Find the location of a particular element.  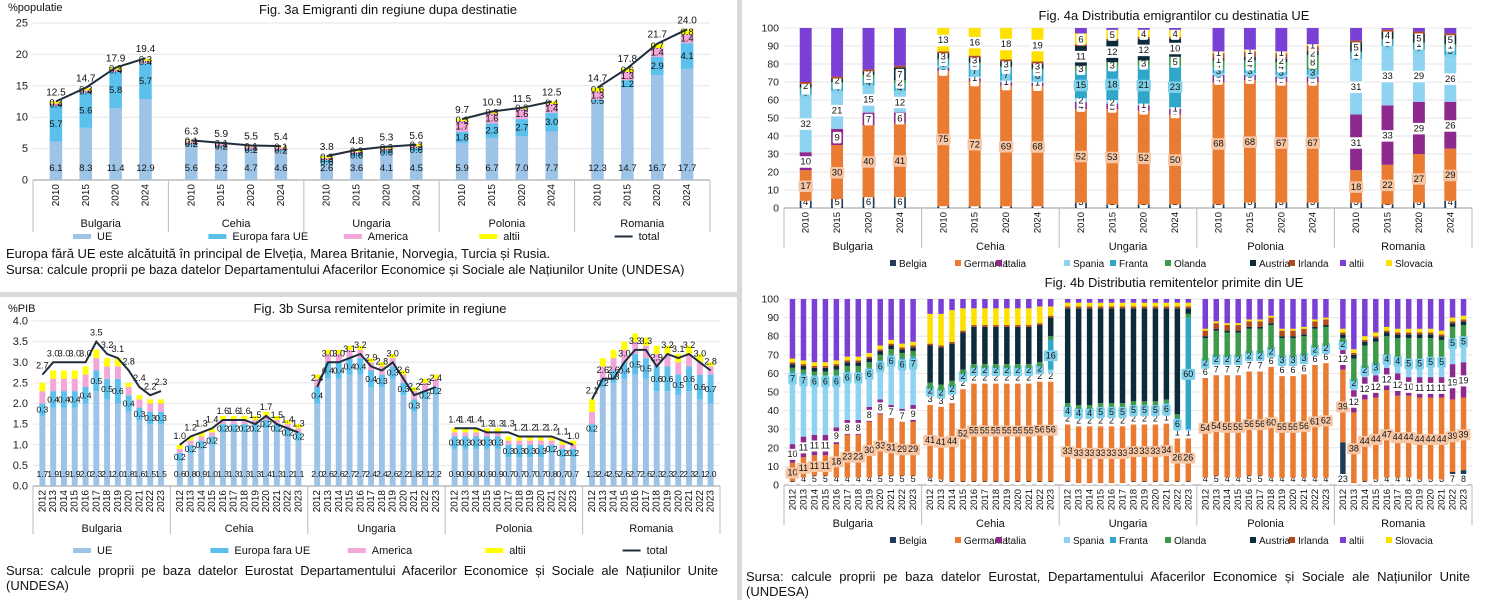

data-label: 26 is located at coordinates (1188, 458).